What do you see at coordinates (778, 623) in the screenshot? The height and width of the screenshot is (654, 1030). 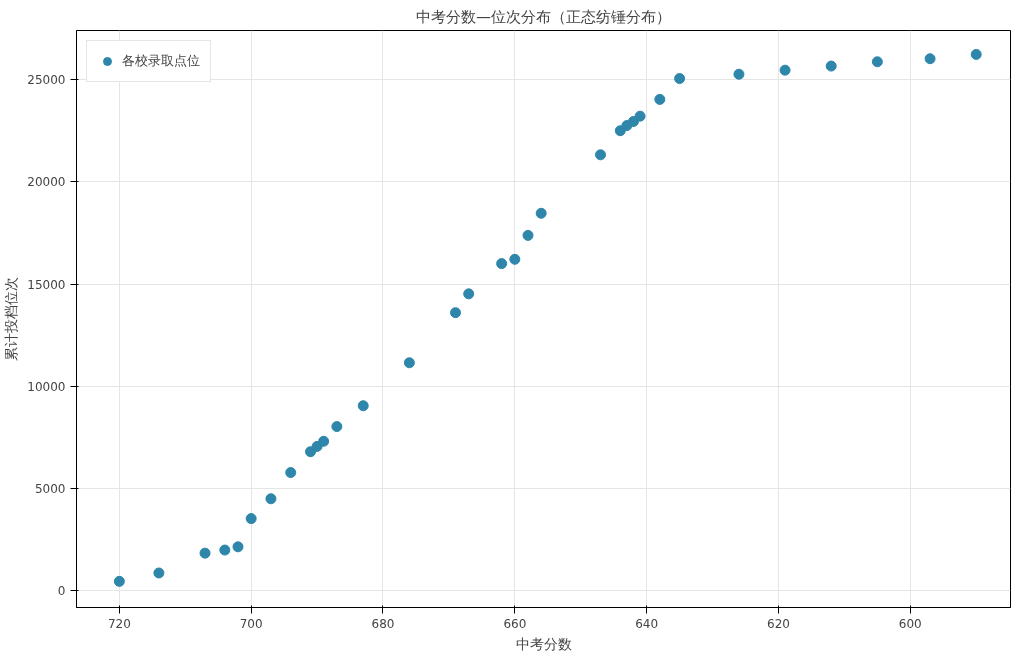 I see `x-tick-label: 620` at bounding box center [778, 623].